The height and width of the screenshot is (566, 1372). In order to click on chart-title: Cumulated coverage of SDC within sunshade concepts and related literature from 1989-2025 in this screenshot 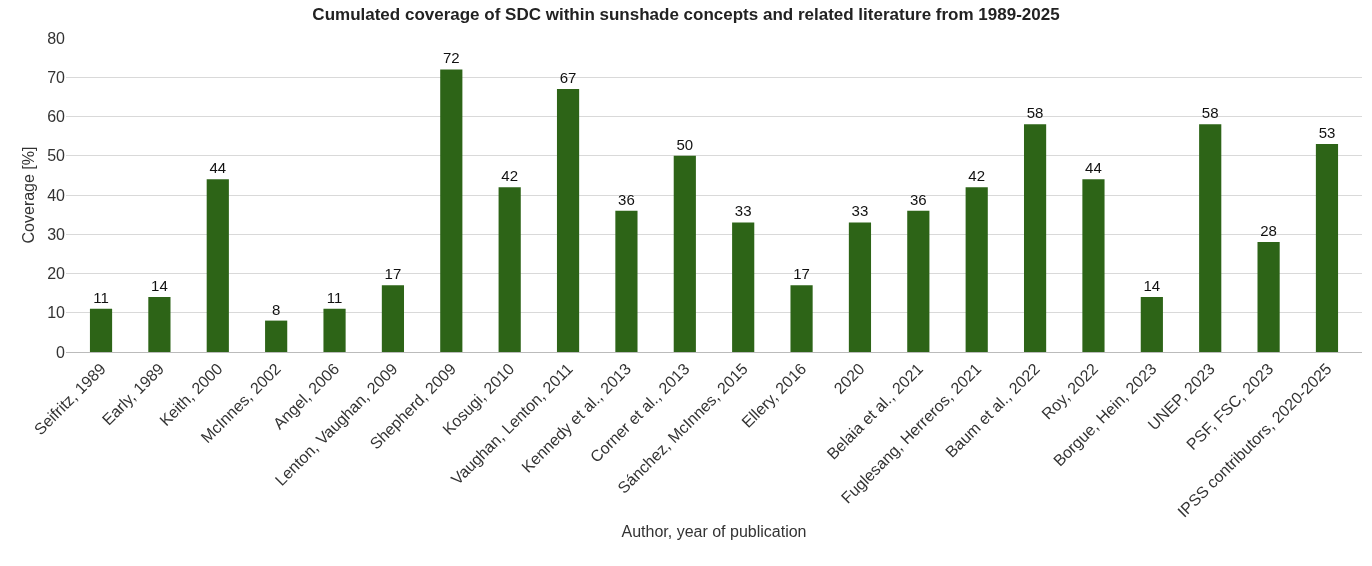, I will do `click(686, 15)`.